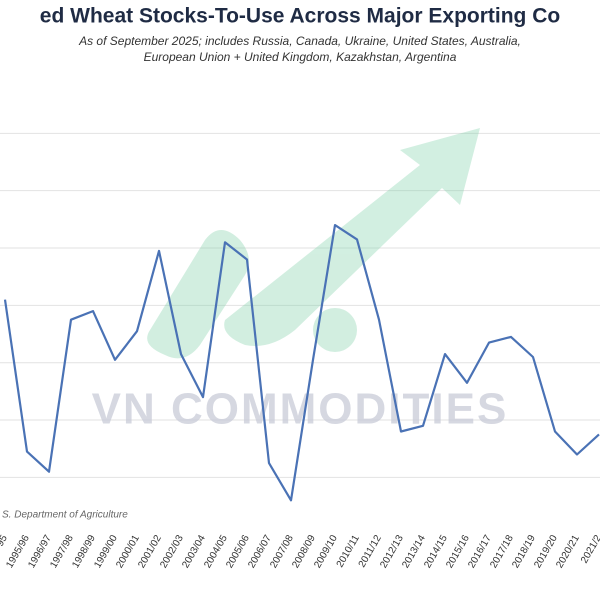 The image size is (600, 600). What do you see at coordinates (65, 515) in the screenshot?
I see `source: S. Department of Agriculture` at bounding box center [65, 515].